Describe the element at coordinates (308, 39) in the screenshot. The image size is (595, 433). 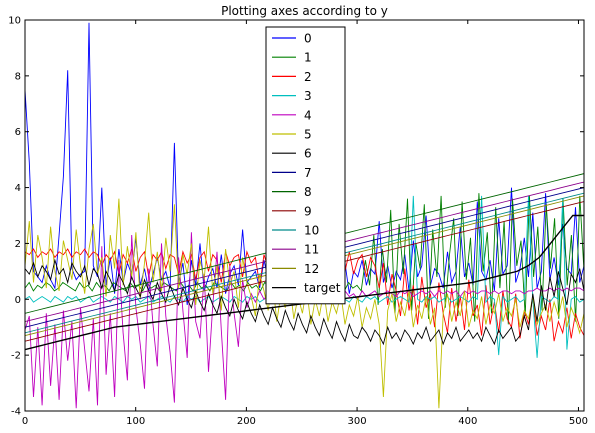
I see `legend-label: 0` at that location.